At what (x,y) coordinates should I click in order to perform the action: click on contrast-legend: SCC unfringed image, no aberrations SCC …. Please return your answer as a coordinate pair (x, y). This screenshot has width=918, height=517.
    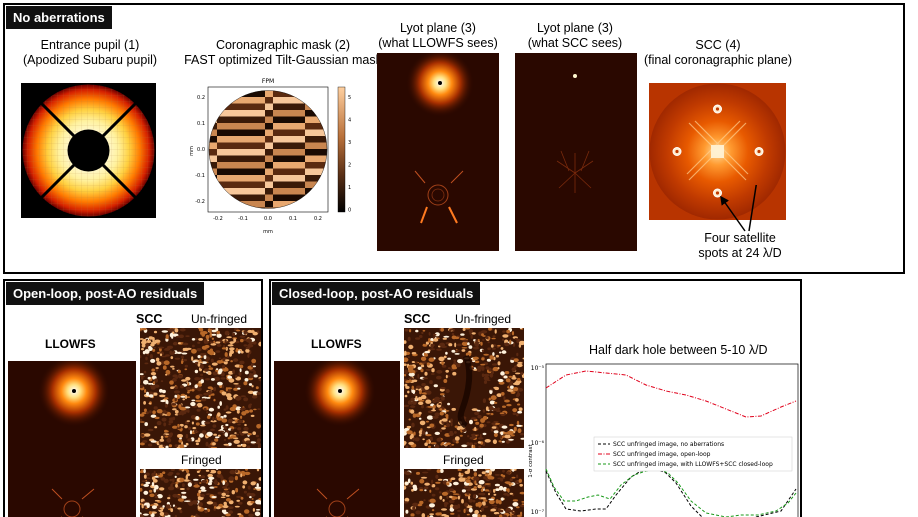
    Looking at the image, I should click on (693, 454).